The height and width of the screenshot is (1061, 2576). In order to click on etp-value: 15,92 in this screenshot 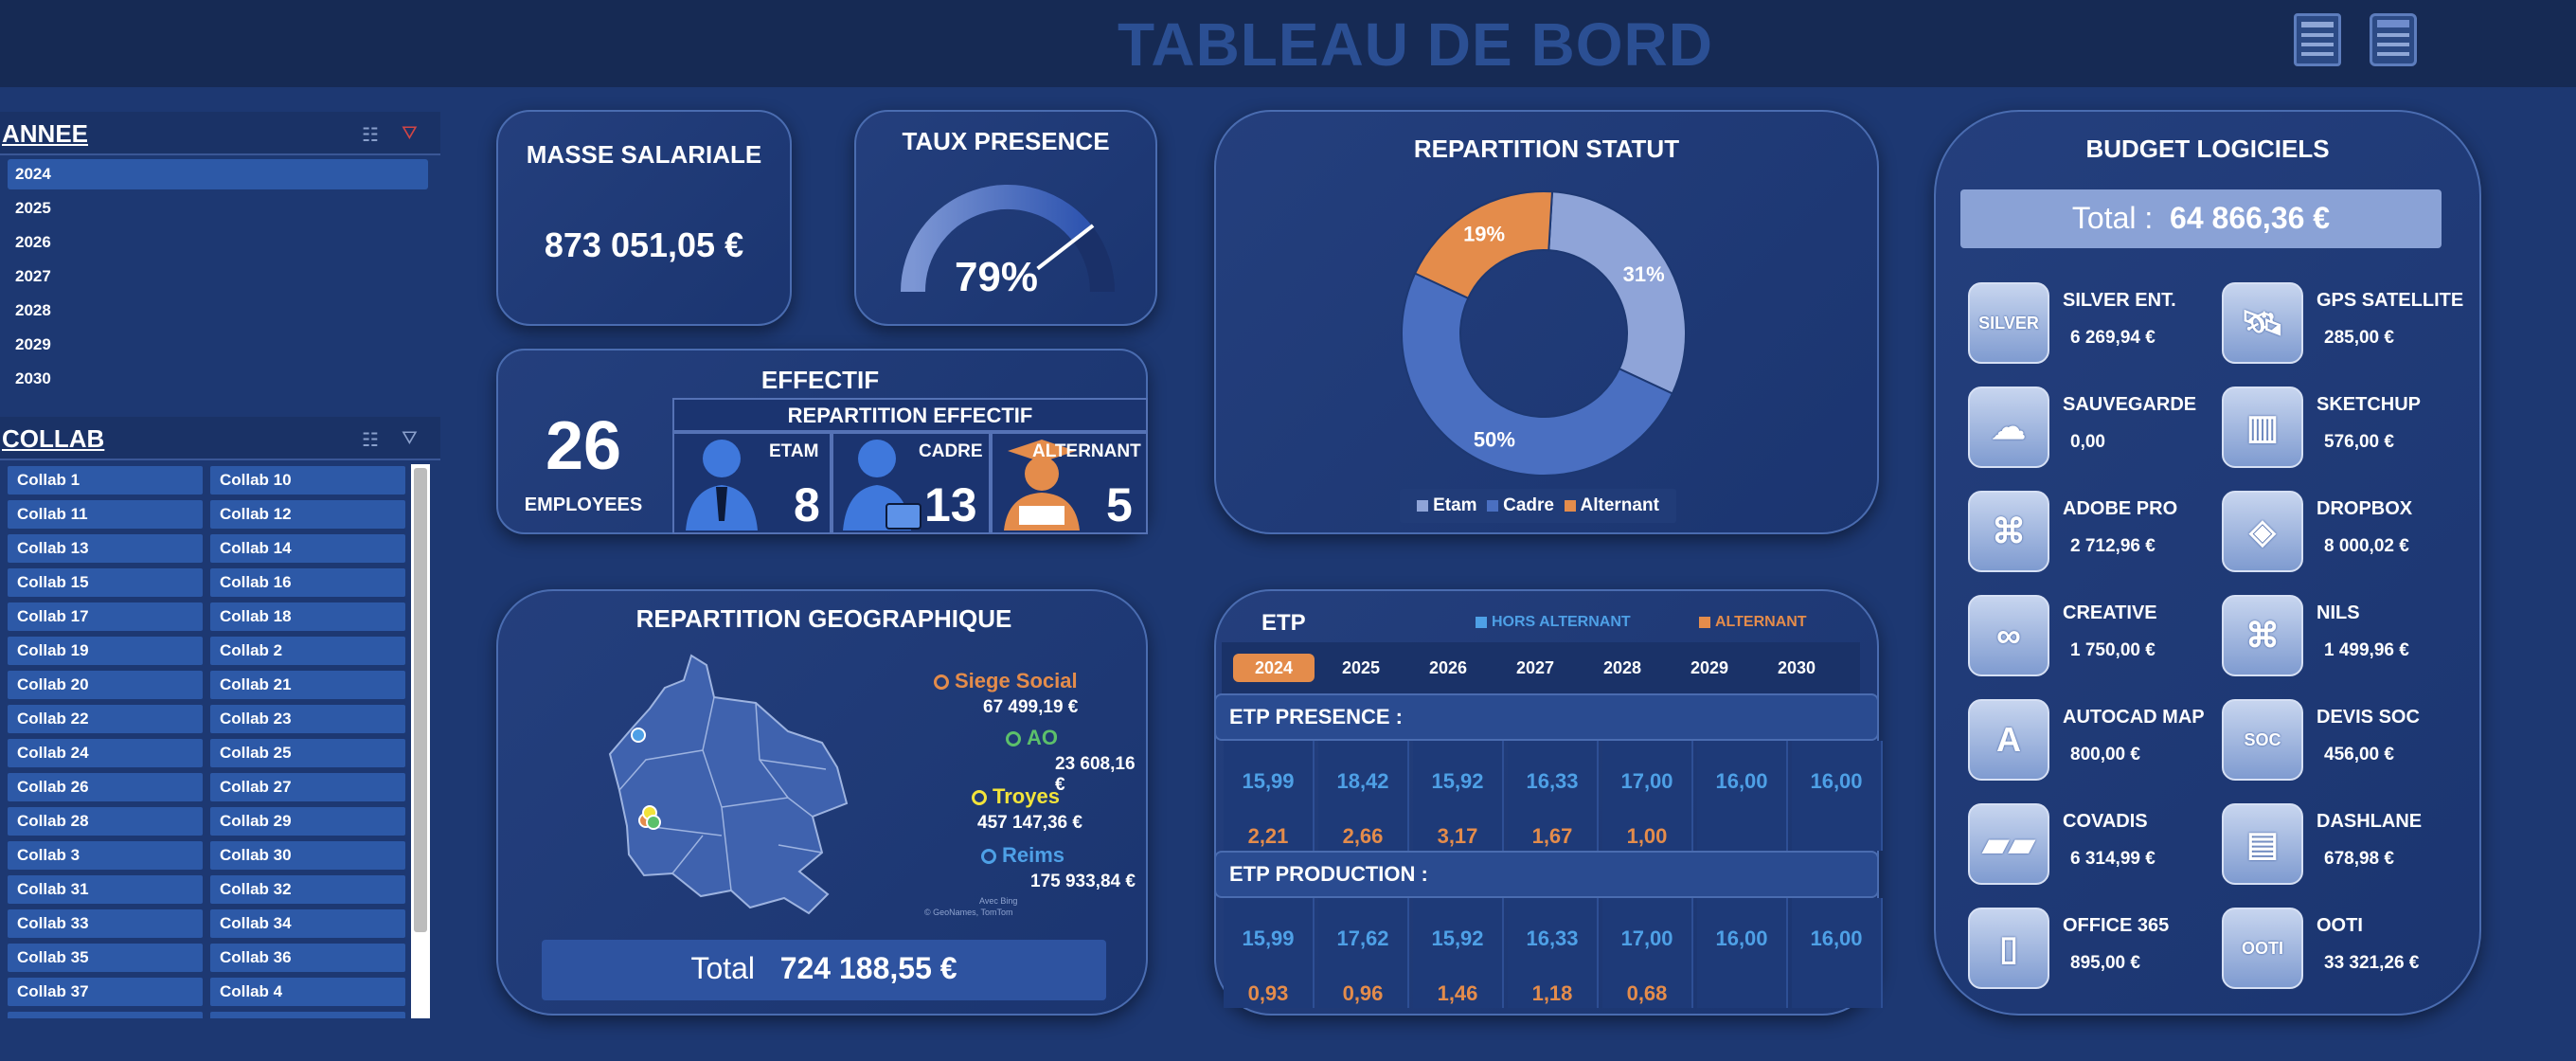, I will do `click(1457, 781)`.